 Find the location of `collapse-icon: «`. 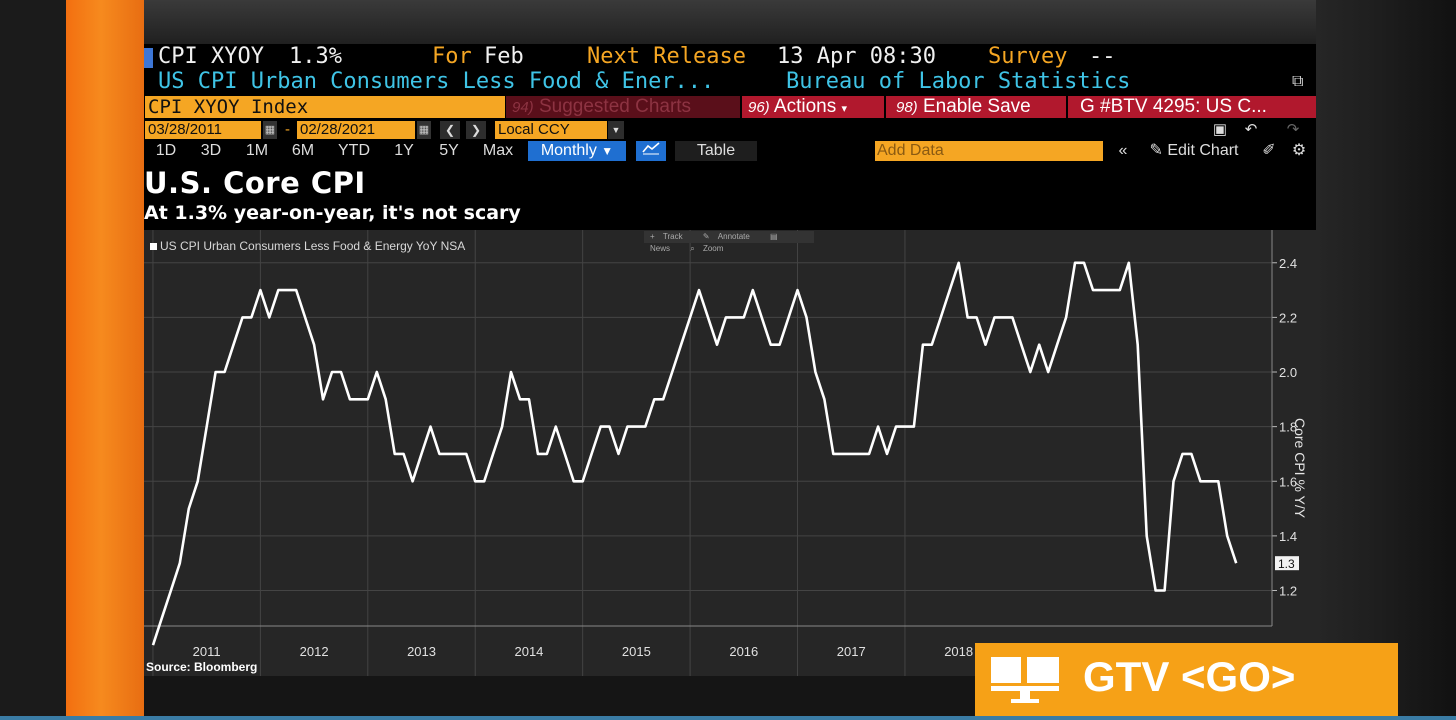

collapse-icon: « is located at coordinates (1123, 150).